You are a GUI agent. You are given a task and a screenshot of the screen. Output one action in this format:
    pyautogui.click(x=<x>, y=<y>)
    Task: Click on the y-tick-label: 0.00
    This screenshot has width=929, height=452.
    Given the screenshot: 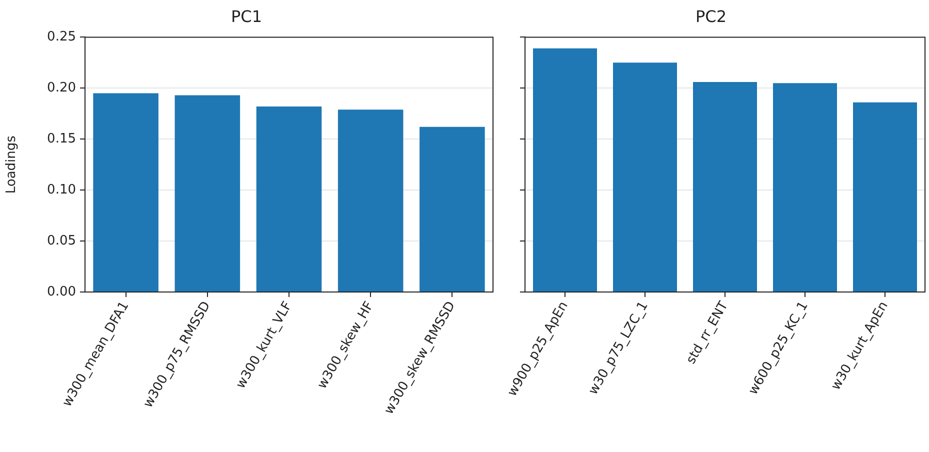 What is the action you would take?
    pyautogui.click(x=61, y=292)
    